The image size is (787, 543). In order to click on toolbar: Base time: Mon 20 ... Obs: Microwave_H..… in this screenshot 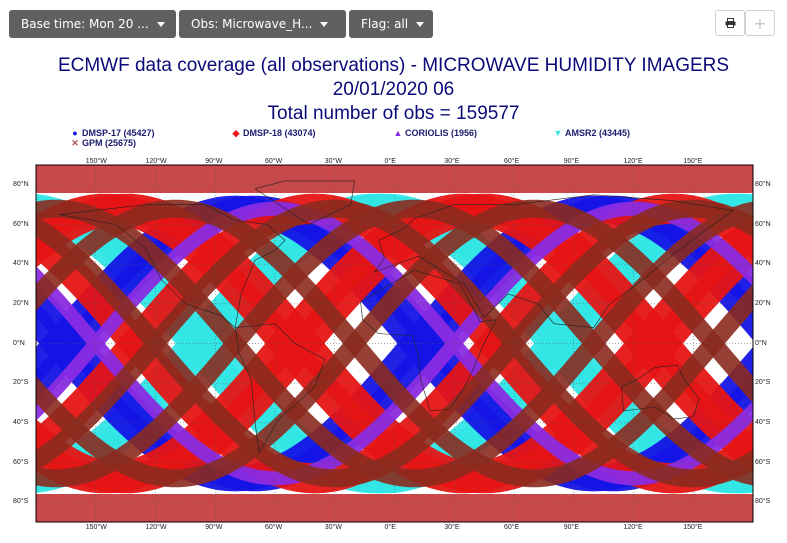, I will do `click(221, 24)`.